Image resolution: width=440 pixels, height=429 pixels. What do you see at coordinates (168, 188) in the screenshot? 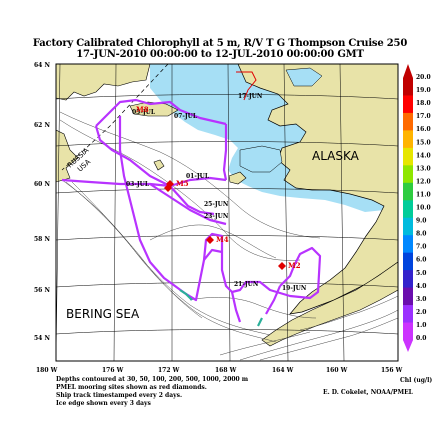
I see `mooring-m5` at bounding box center [168, 188].